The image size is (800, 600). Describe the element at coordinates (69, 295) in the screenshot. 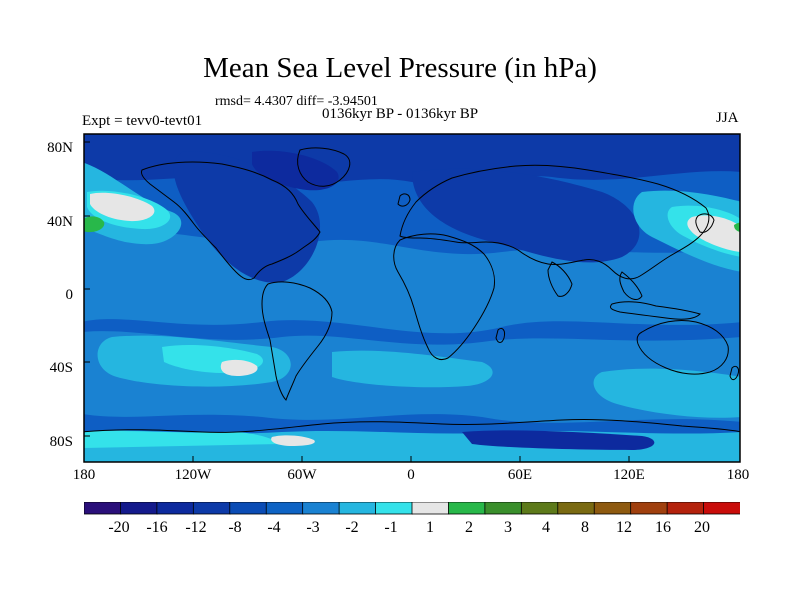

I see `lat-label-eq: 0` at that location.